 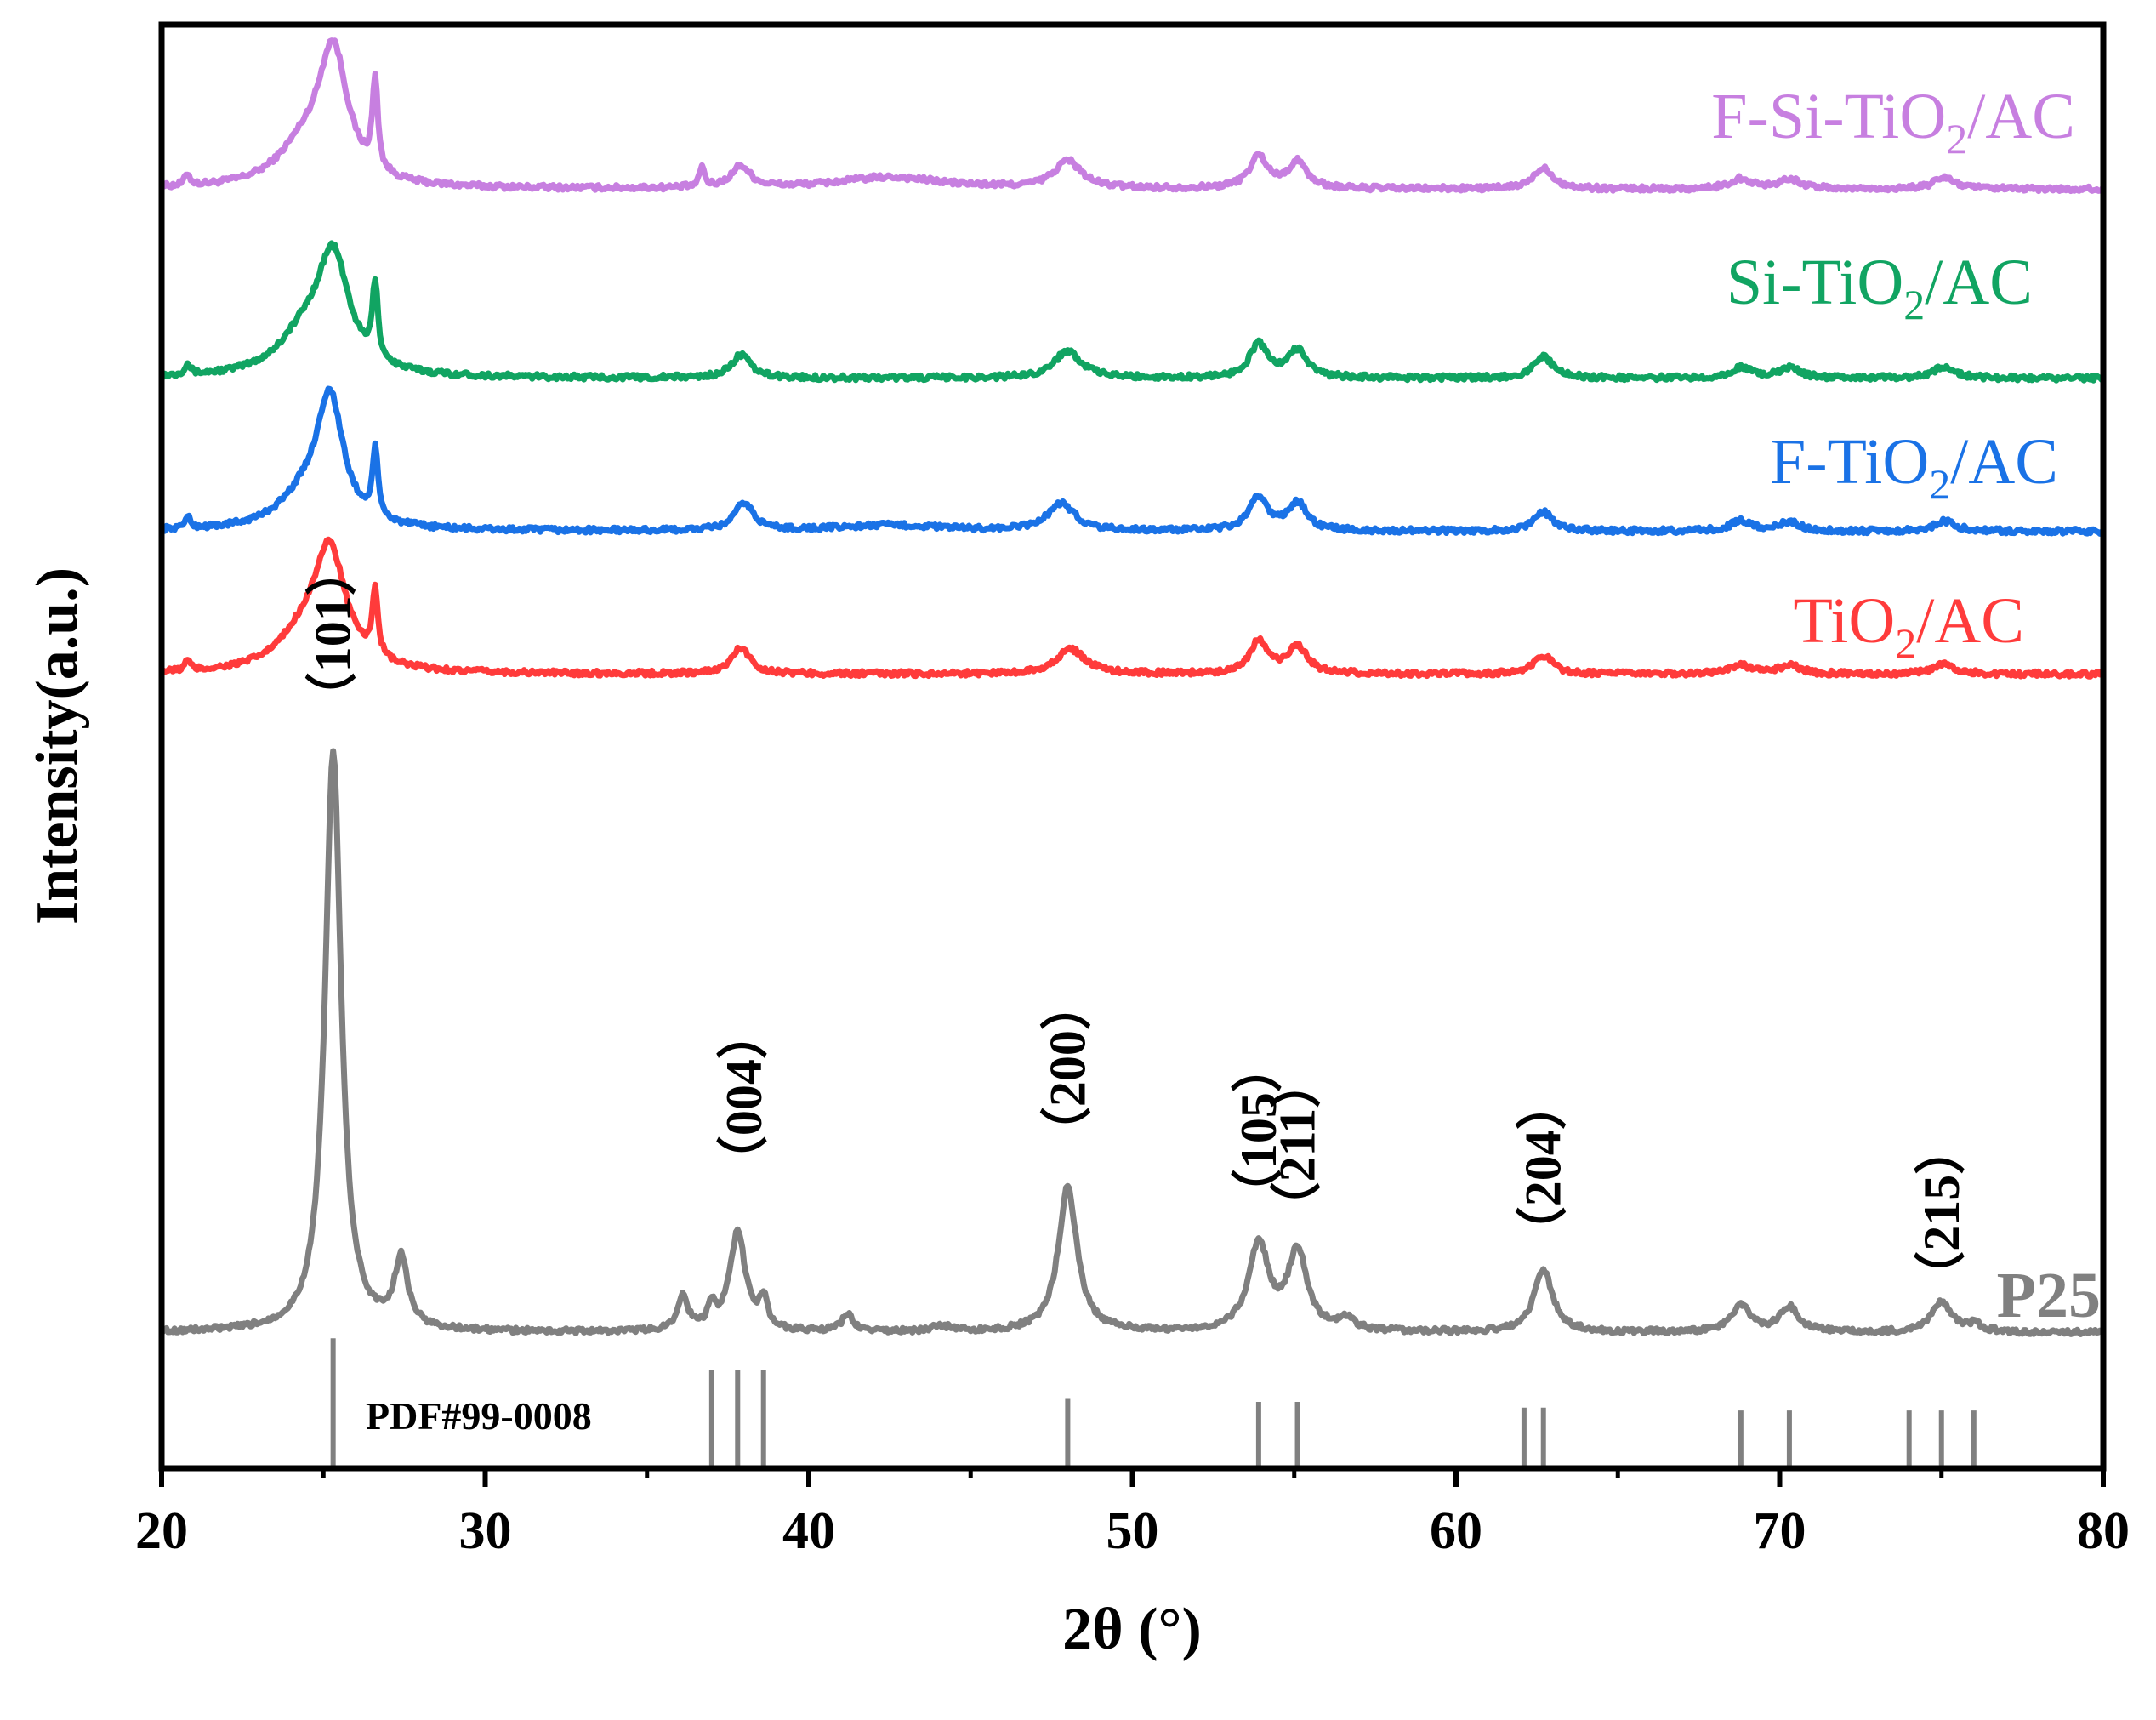 What do you see at coordinates (1132, 1531) in the screenshot?
I see `x-tick-label-50: 50` at bounding box center [1132, 1531].